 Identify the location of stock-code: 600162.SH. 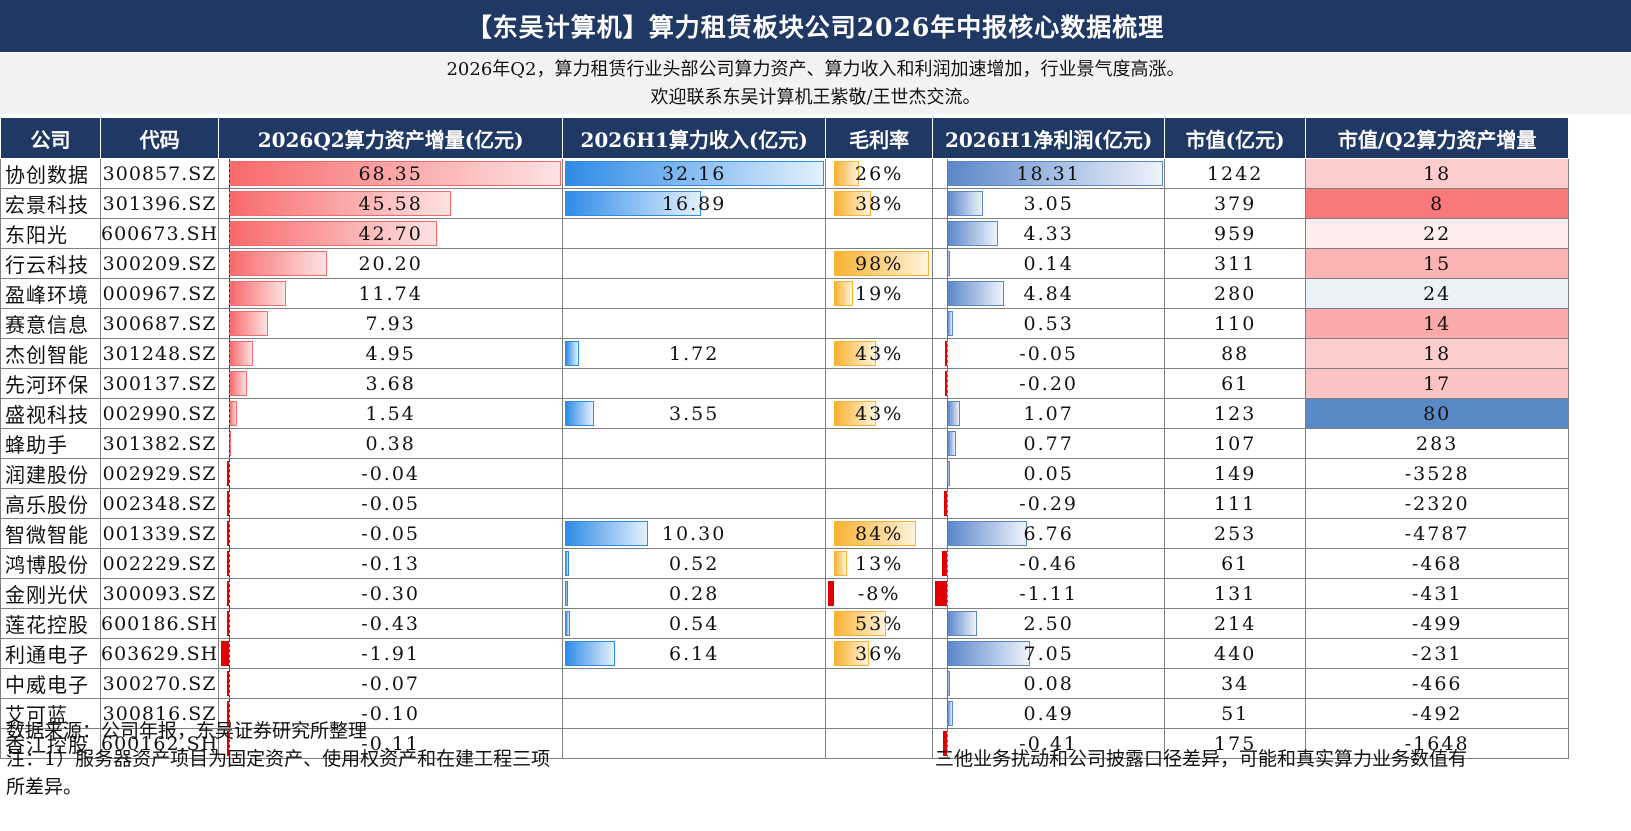
(159, 743).